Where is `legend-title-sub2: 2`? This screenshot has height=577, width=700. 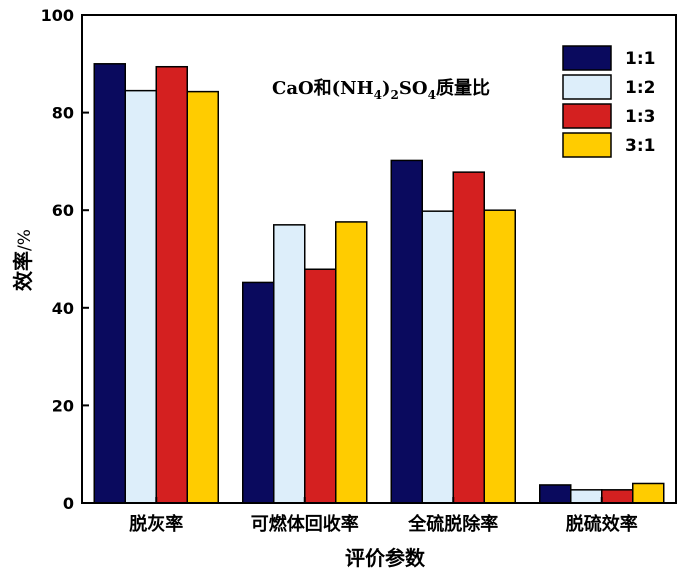
legend-title-sub2: 2 is located at coordinates (395, 95).